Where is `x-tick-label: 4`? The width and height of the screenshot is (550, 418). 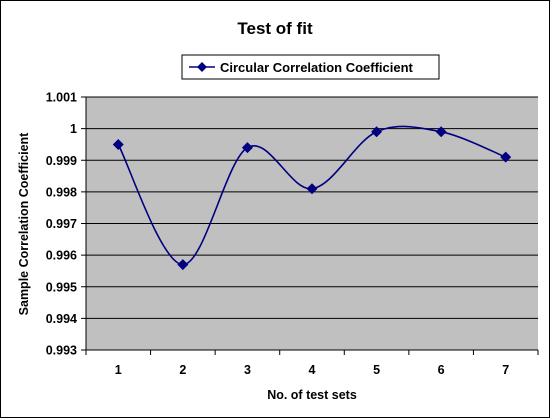
x-tick-label: 4 is located at coordinates (312, 370).